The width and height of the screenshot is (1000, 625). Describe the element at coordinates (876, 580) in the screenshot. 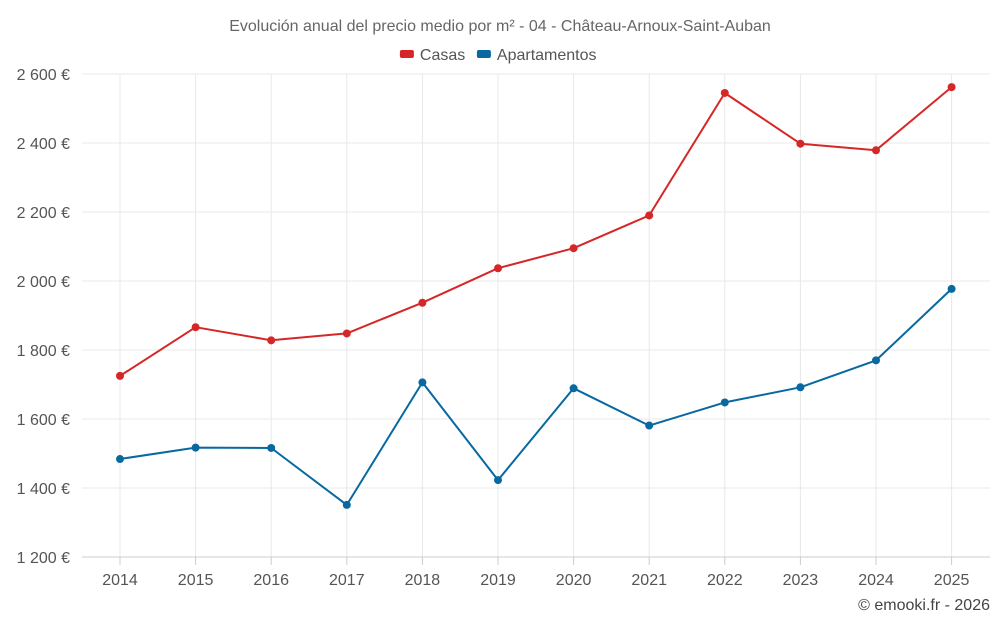

I see `x-tick-label: 2024` at that location.